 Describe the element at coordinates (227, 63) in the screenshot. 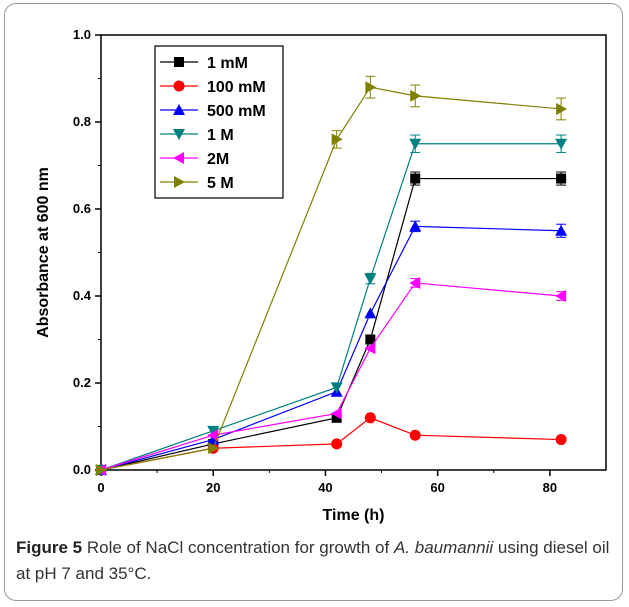

I see `legend-label: 1 mM` at that location.